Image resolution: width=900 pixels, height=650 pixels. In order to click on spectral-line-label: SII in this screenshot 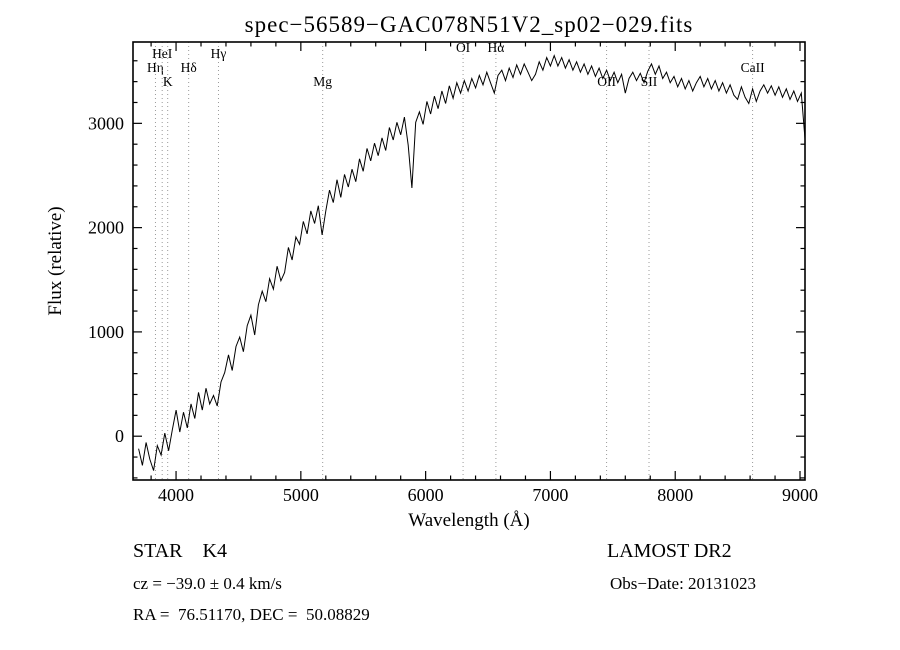, I will do `click(649, 81)`.